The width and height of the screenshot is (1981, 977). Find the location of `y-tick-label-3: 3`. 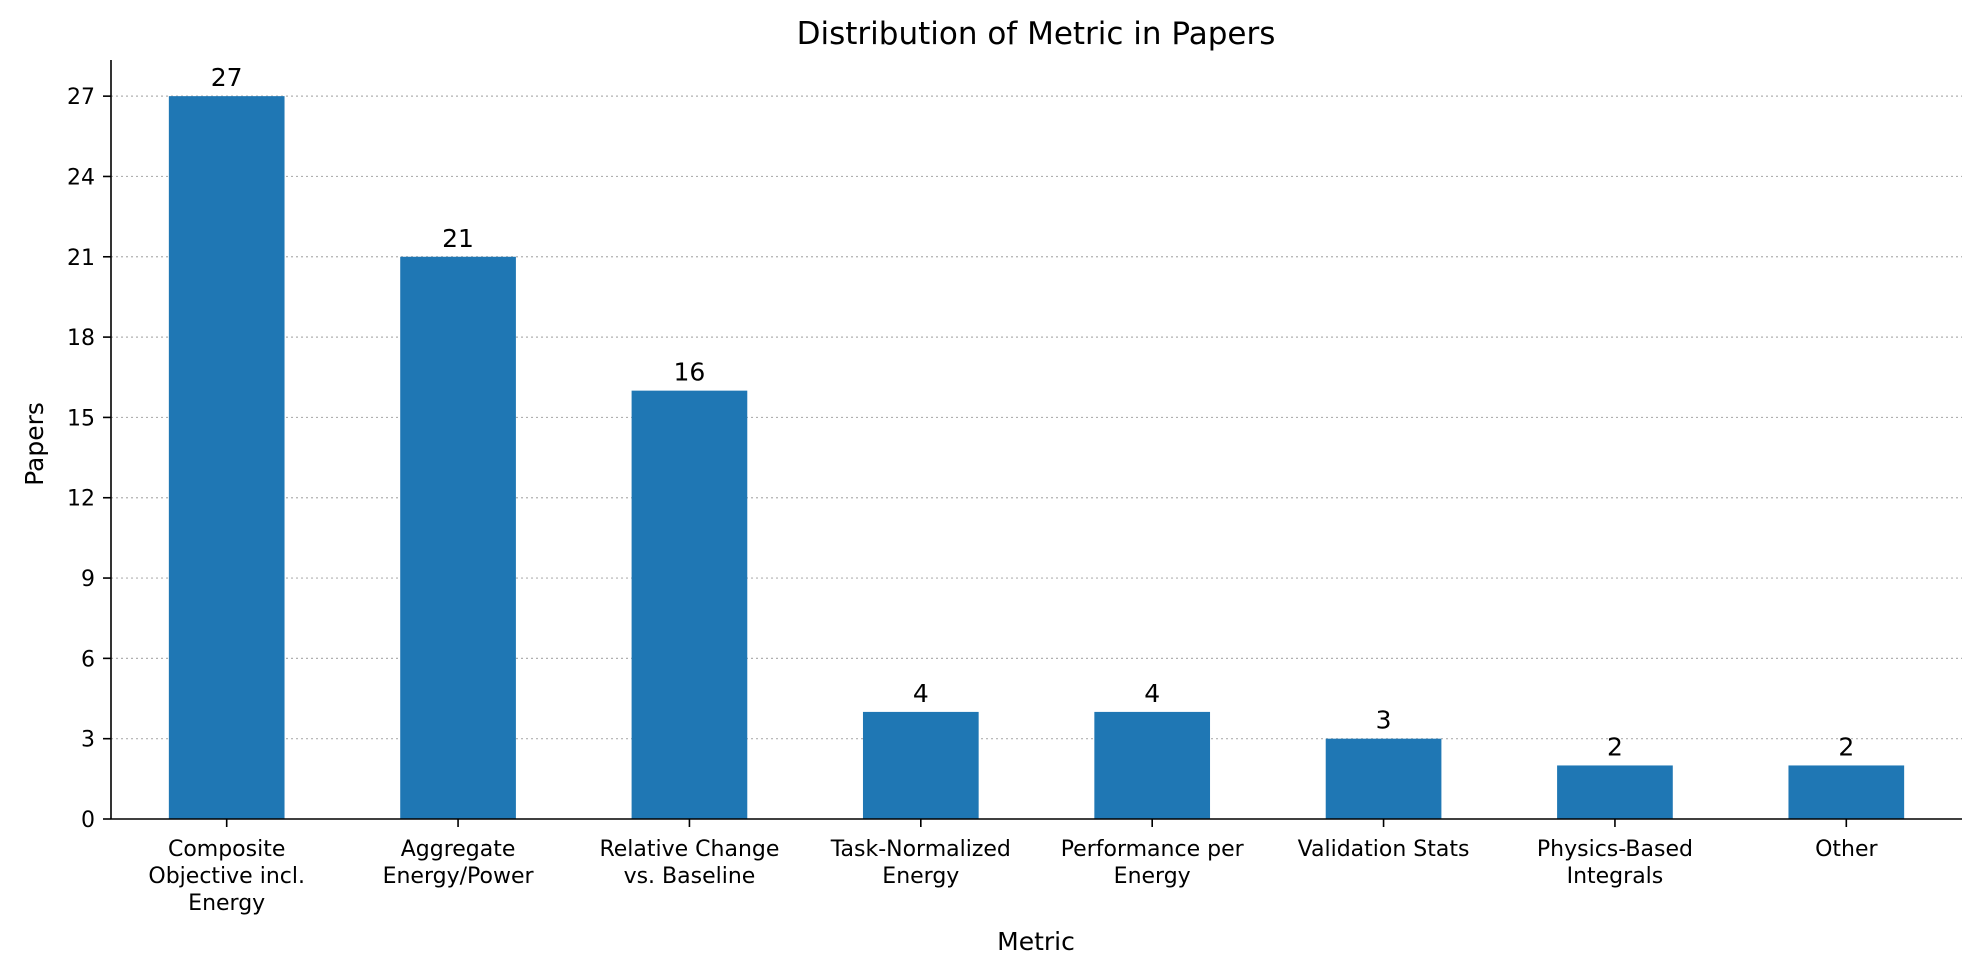

y-tick-label-3: 3 is located at coordinates (88, 740).